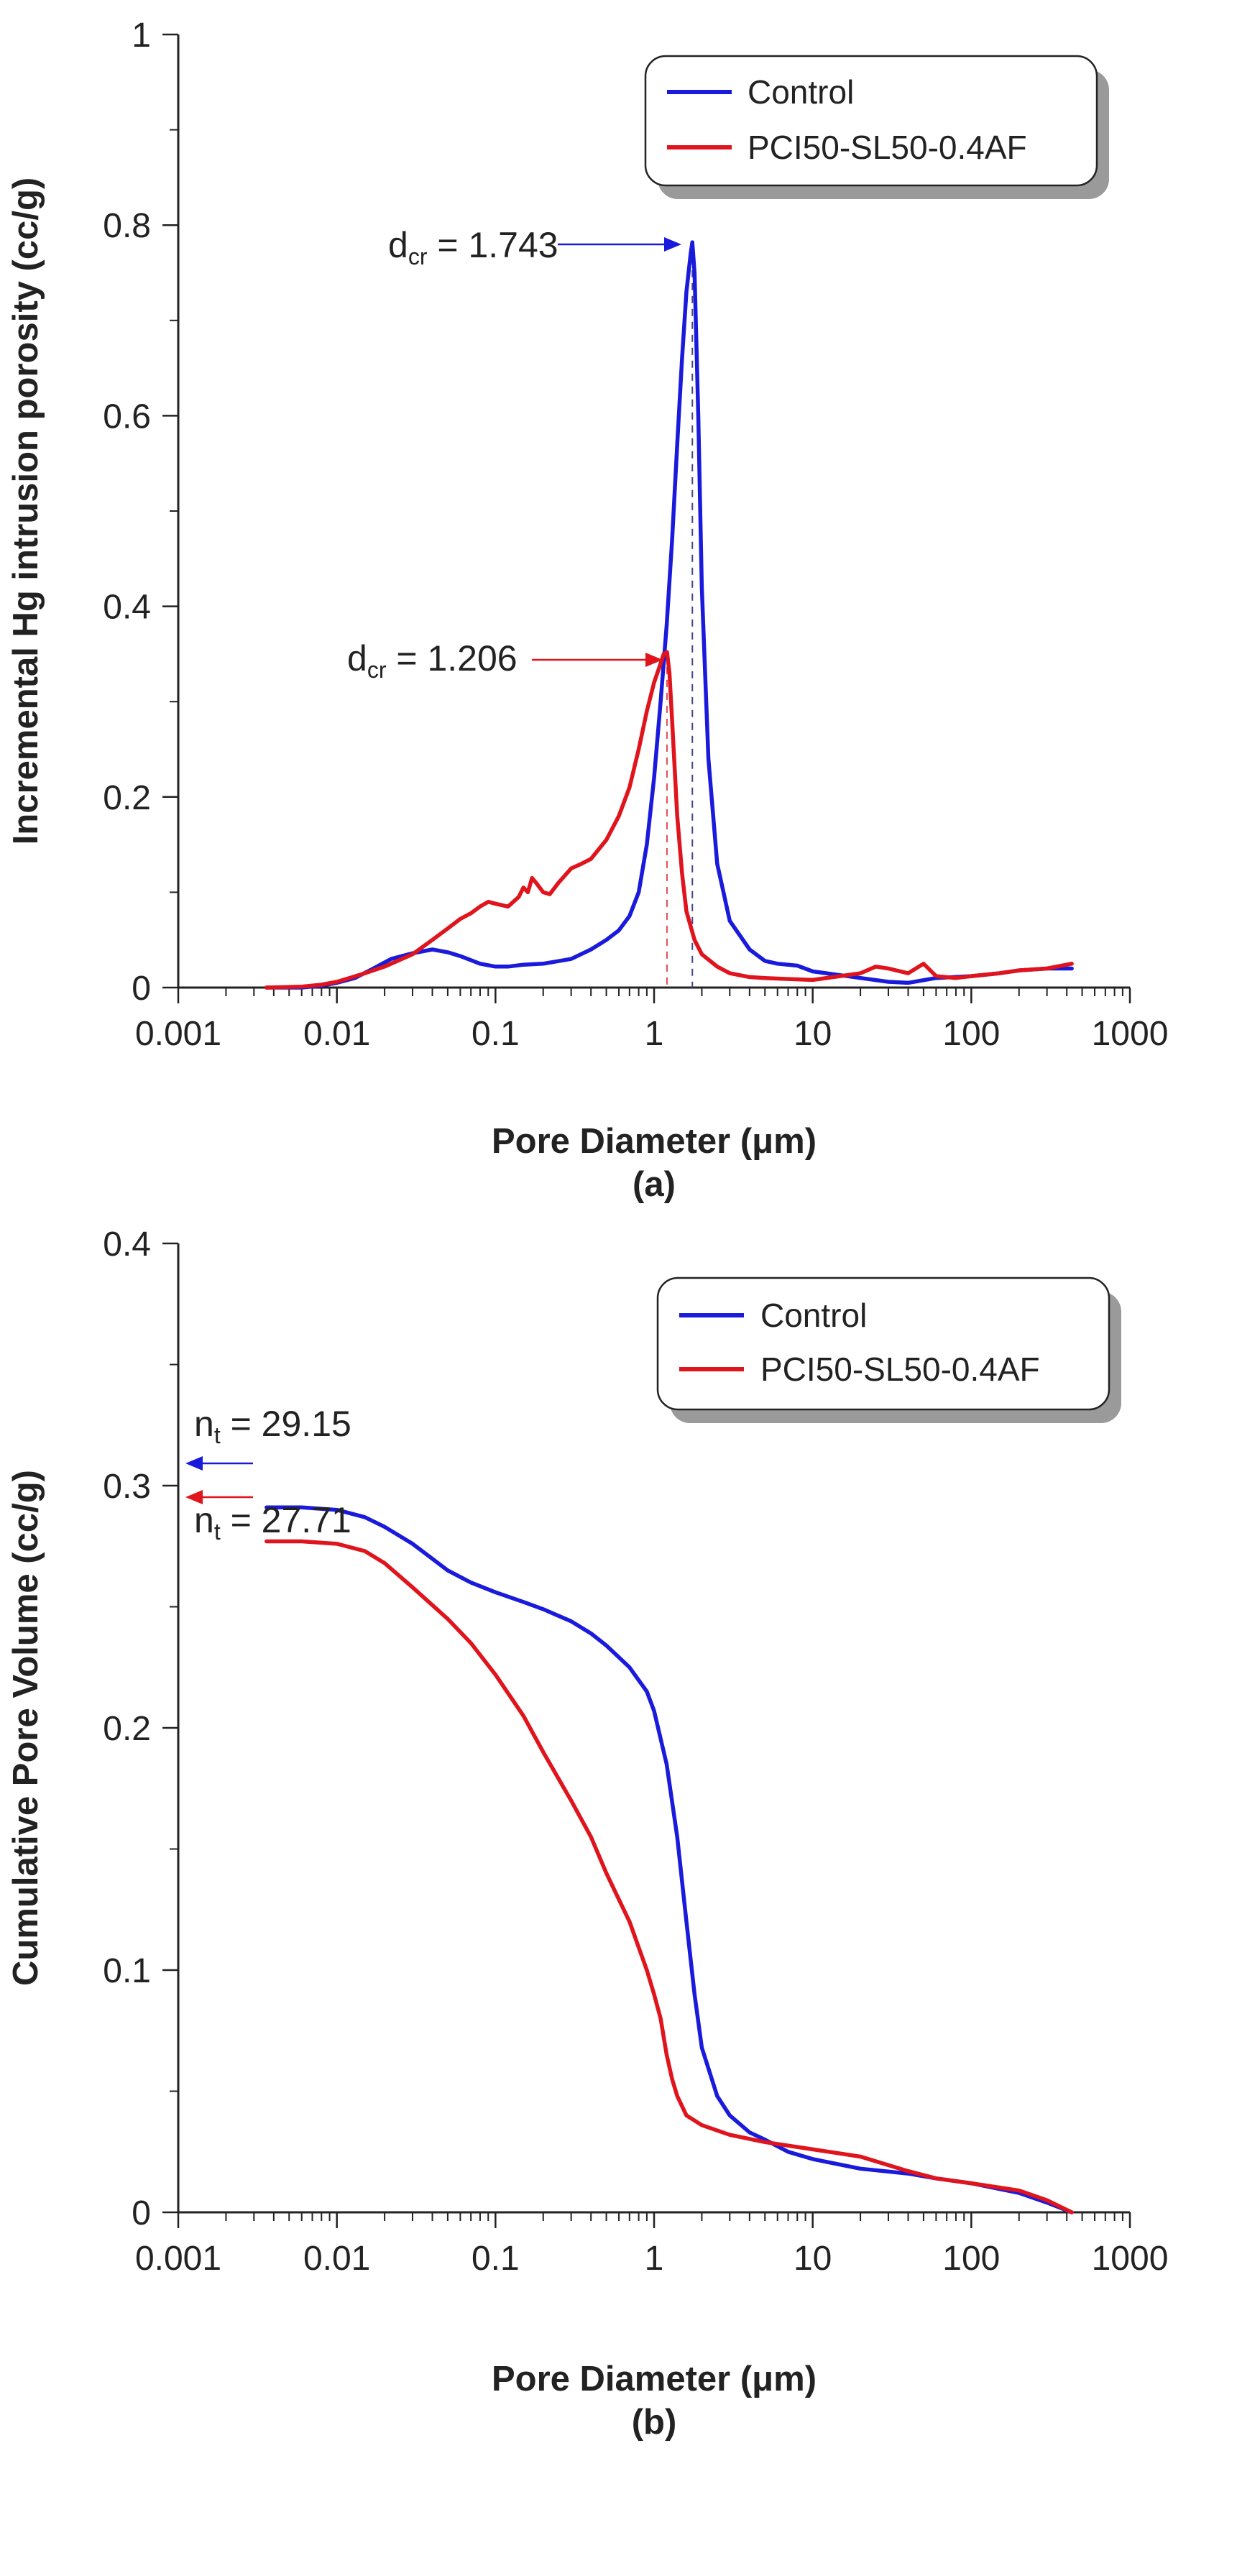 This screenshot has height=2576, width=1260. Describe the element at coordinates (654, 1184) in the screenshot. I see `panel-label-a: (a)` at that location.